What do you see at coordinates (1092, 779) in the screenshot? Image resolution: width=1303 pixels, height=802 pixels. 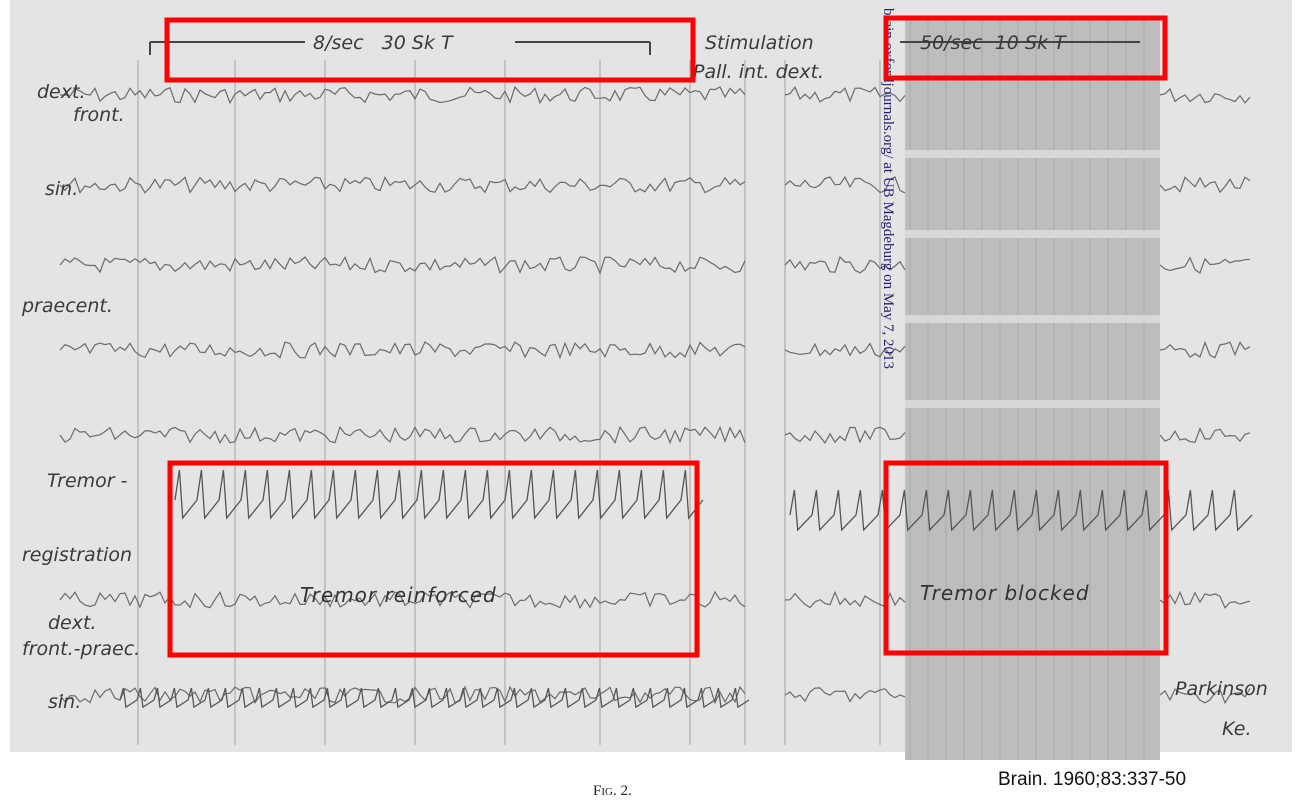 I see `citation: Brain. 1960;83:337-50` at bounding box center [1092, 779].